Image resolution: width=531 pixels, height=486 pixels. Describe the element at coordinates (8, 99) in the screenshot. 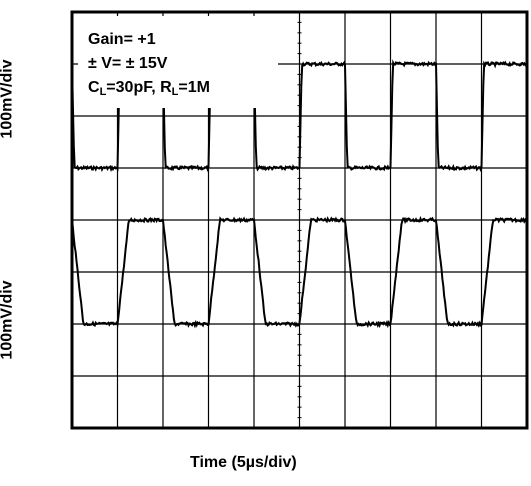

I see `top-axis-label: 100mV/div` at that location.